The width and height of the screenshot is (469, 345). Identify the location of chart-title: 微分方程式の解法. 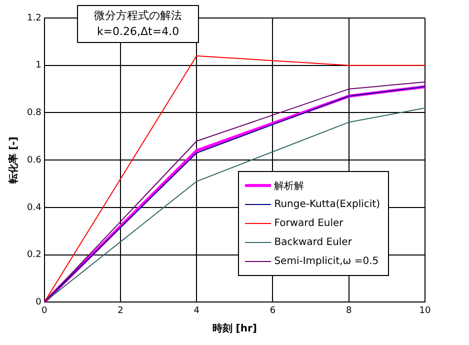
(138, 16).